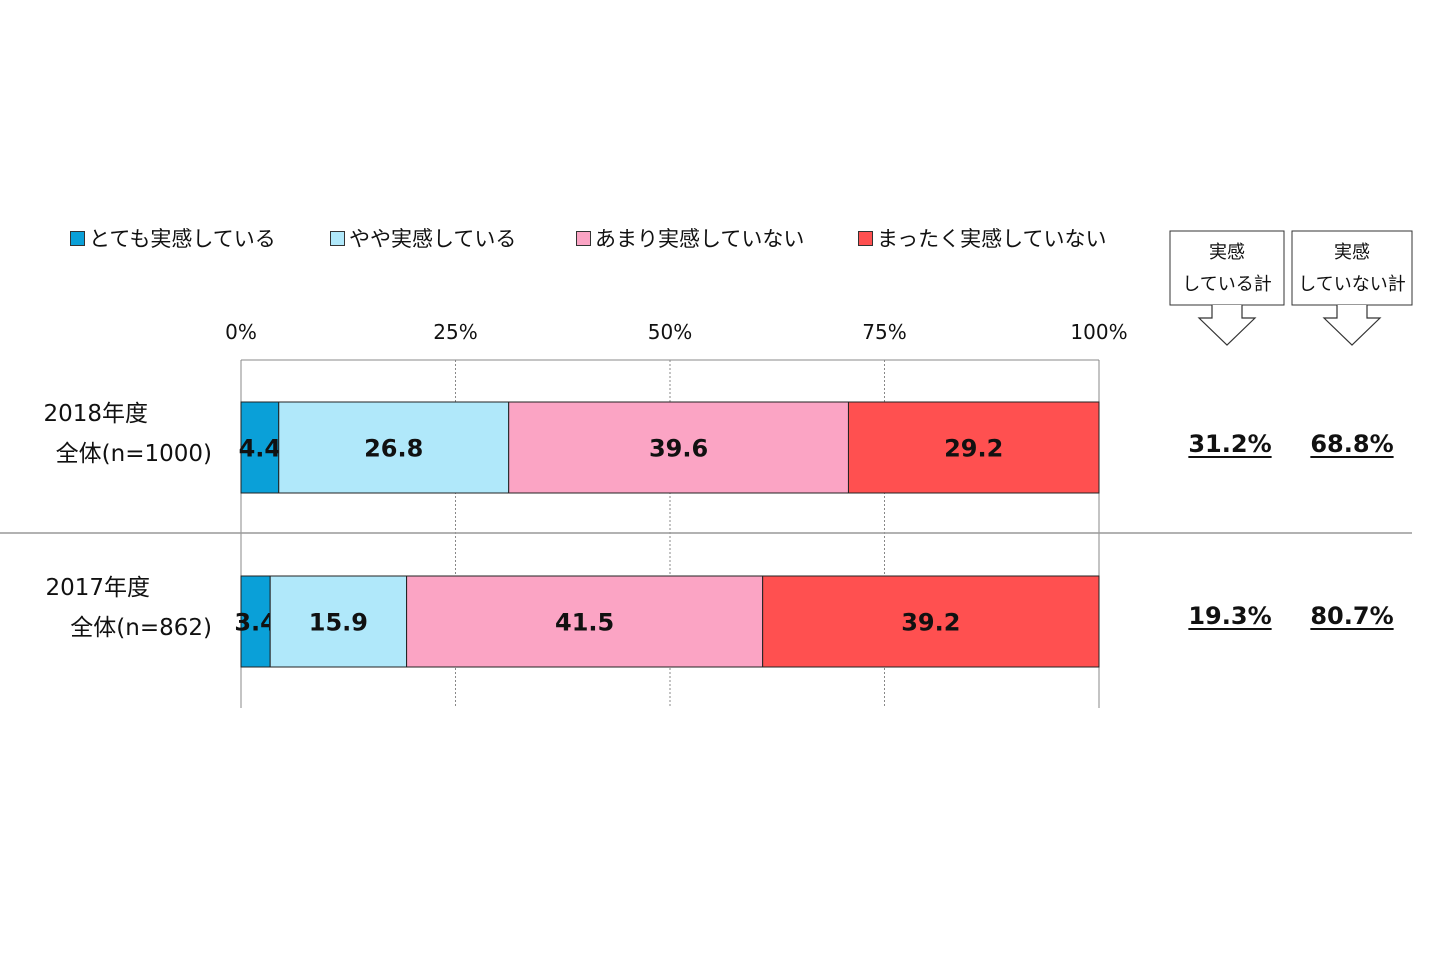 The height and width of the screenshot is (960, 1440). What do you see at coordinates (1352, 444) in the screenshot?
I see `summary-value-2018-not-feel: 68.8%` at bounding box center [1352, 444].